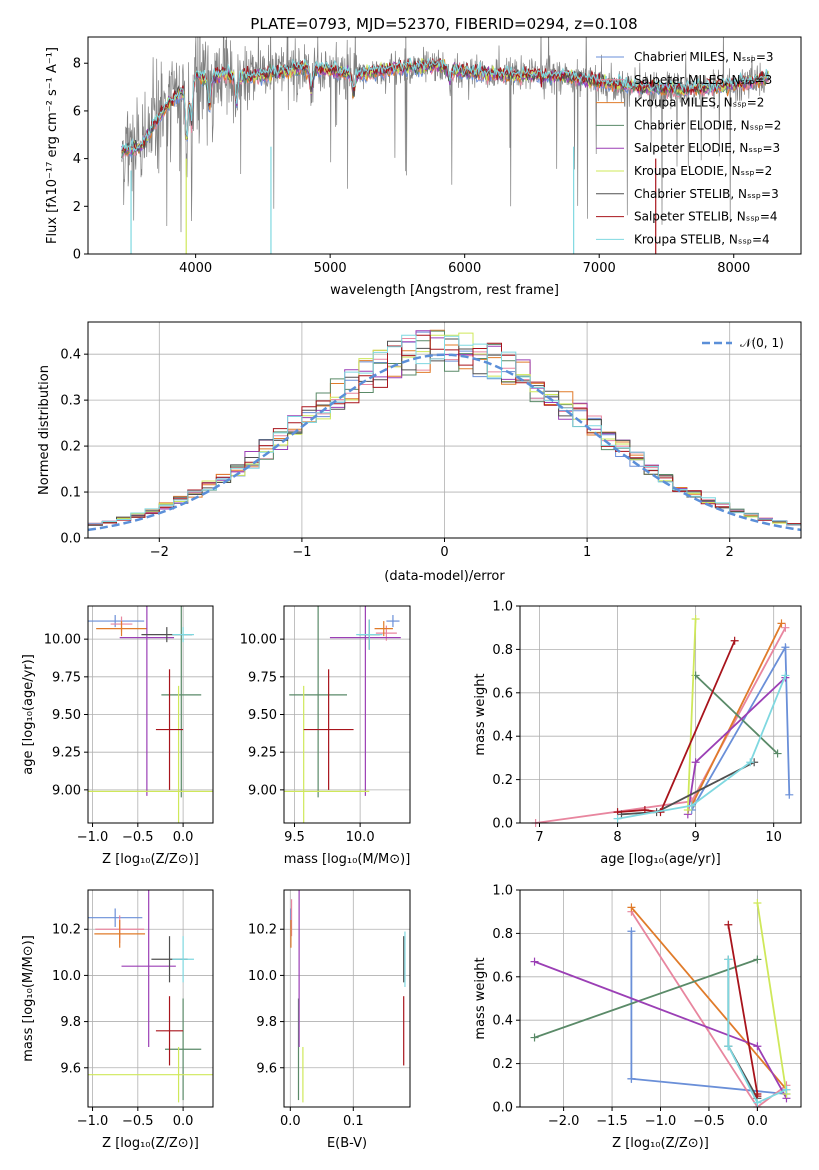  I want to click on x-tick-label: 4000, so click(195, 268).